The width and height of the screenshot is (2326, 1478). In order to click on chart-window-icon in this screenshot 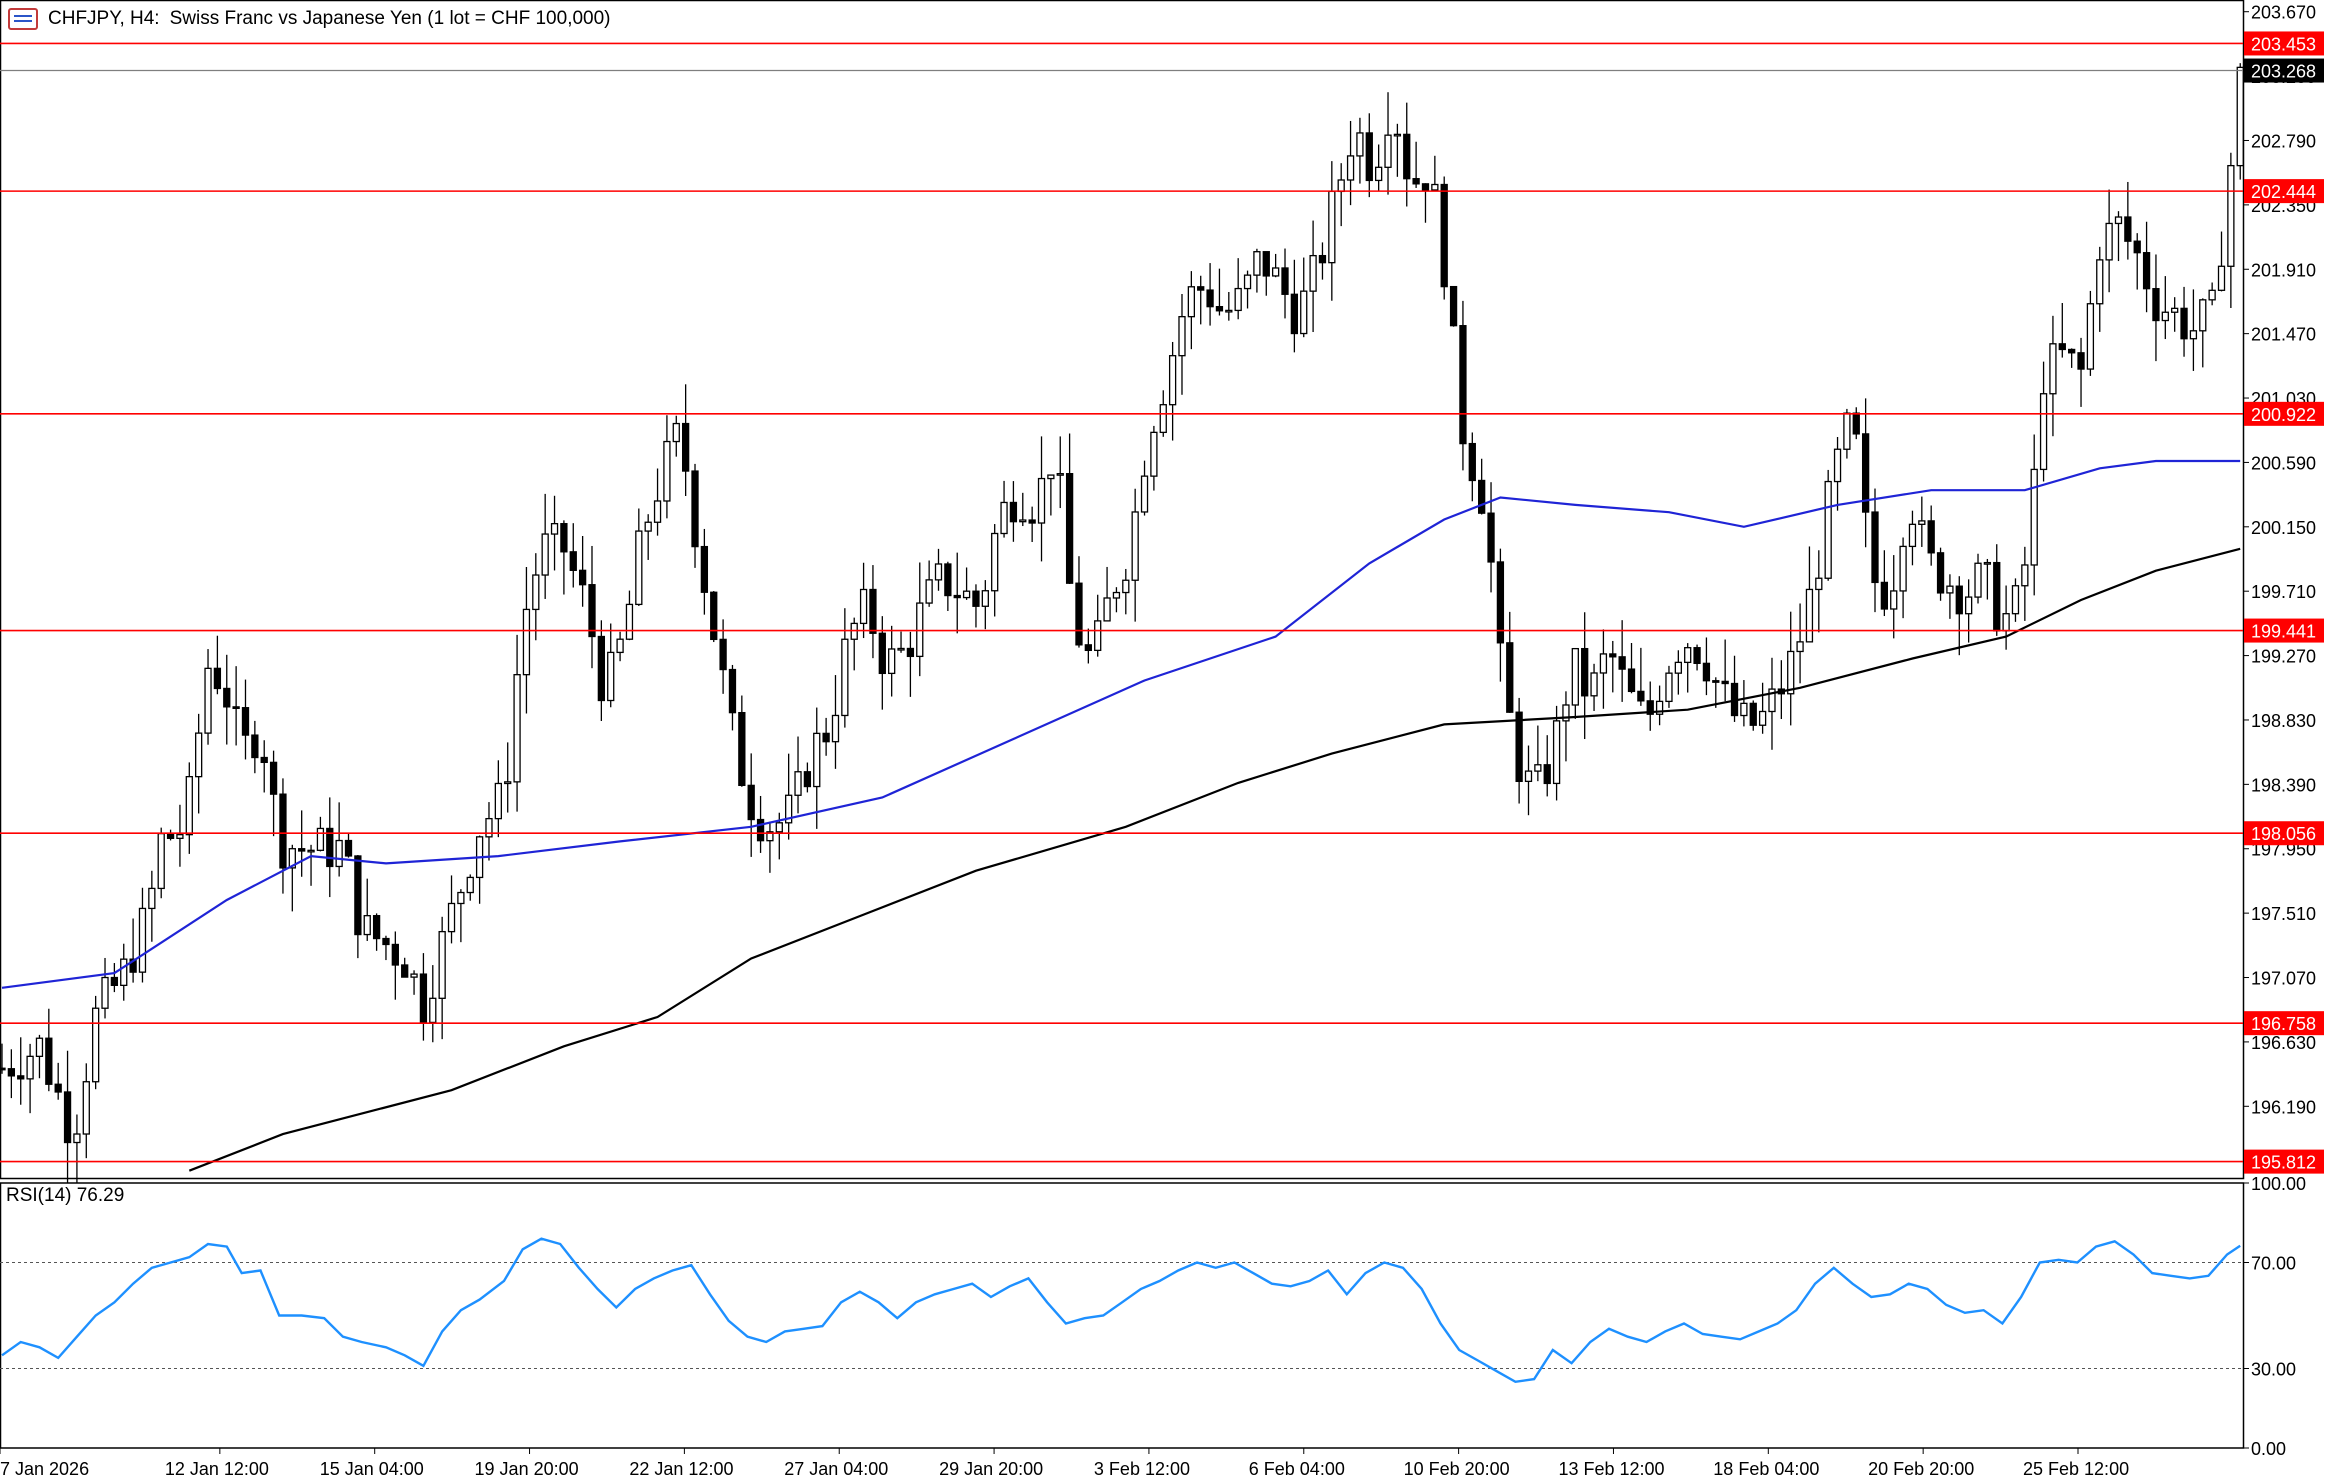, I will do `click(23, 19)`.